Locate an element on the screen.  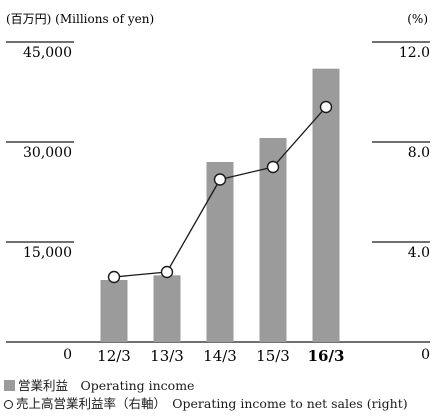
right-axis-unit-label: (%) is located at coordinates (417, 19).